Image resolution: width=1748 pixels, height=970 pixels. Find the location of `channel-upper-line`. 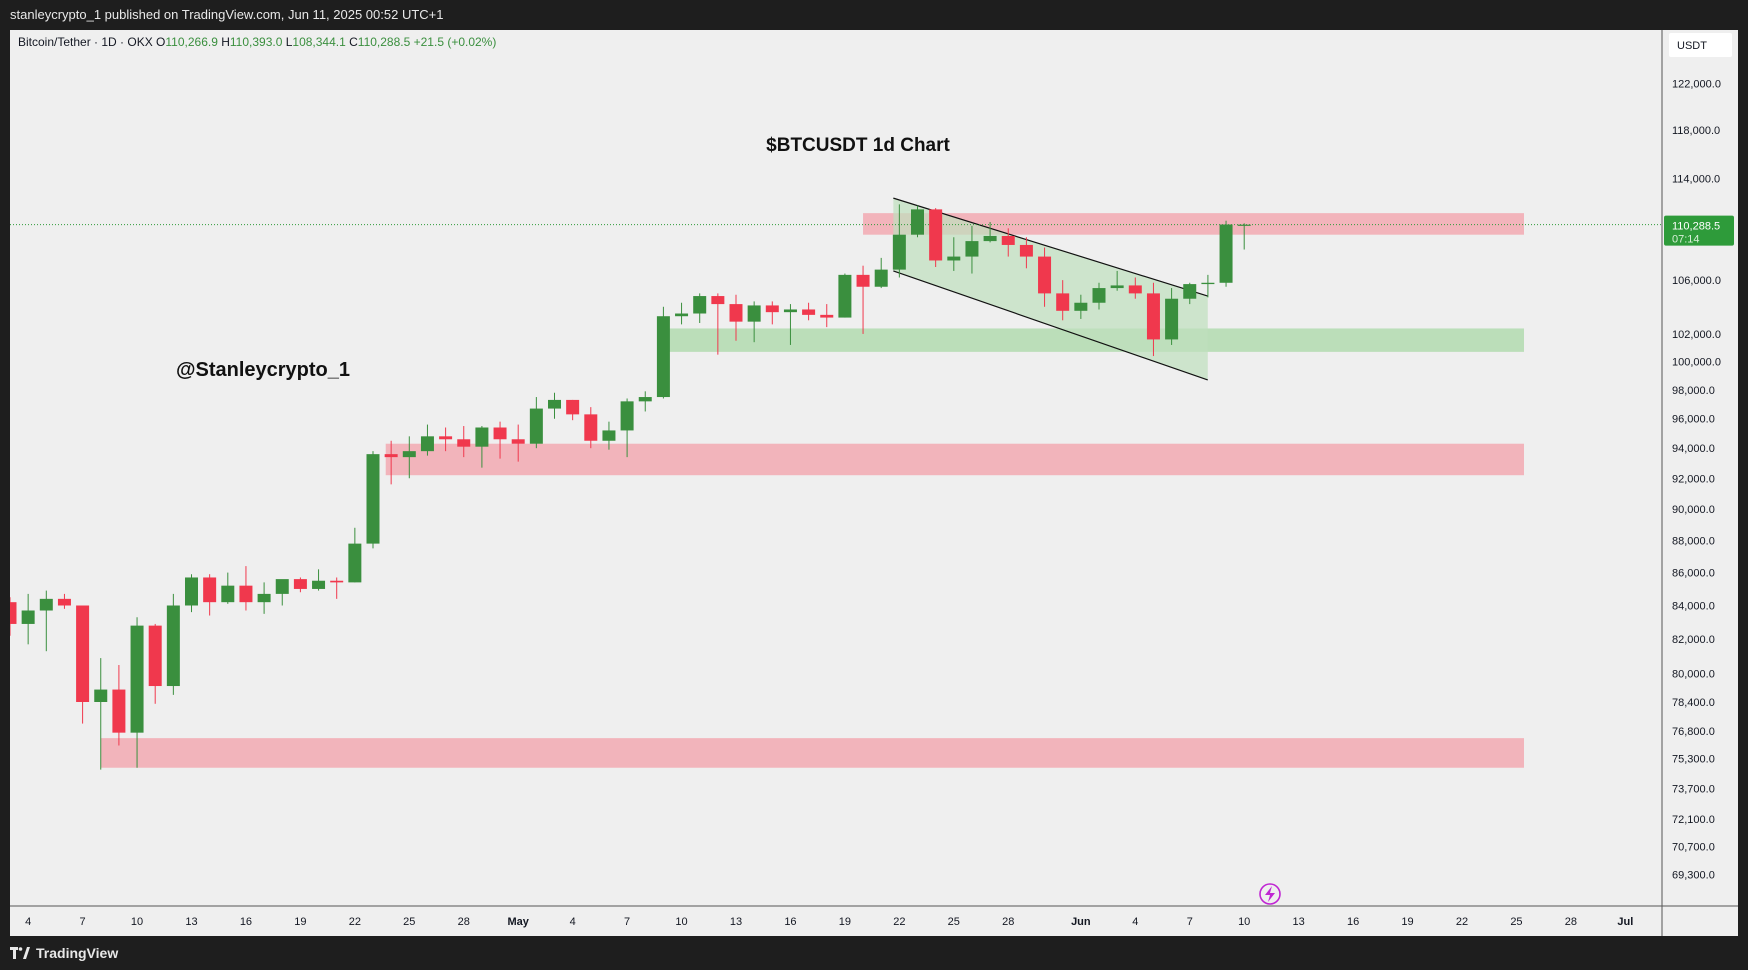

channel-upper-line is located at coordinates (1050, 247).